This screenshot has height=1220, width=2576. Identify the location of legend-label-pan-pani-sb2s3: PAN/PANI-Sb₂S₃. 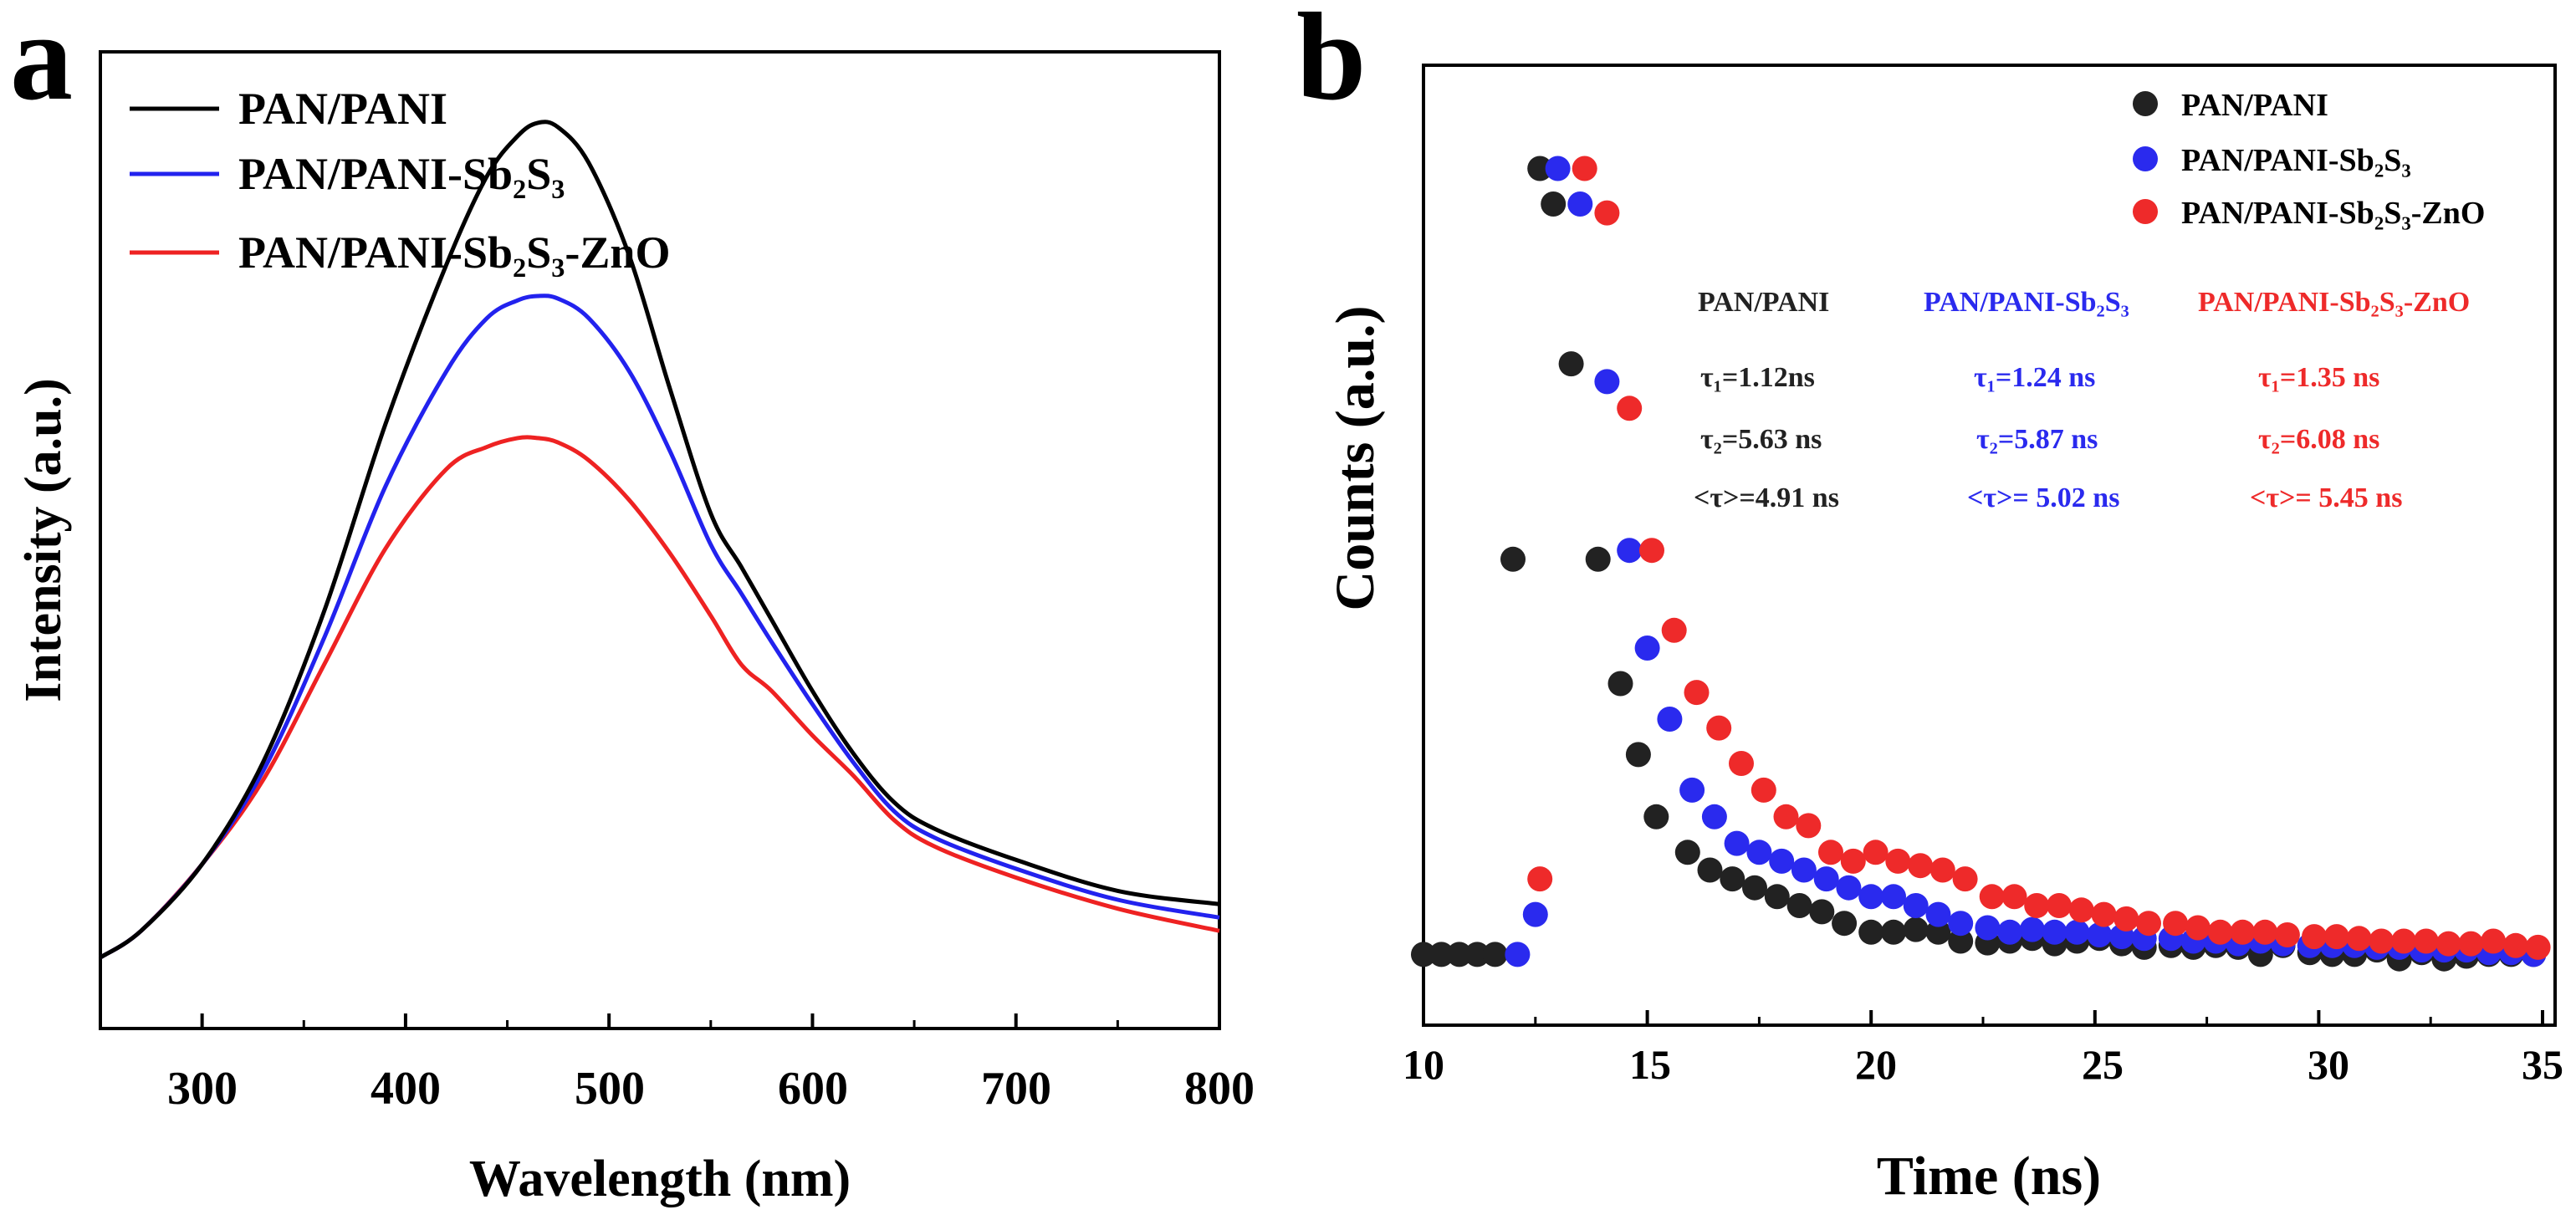
(2296, 160).